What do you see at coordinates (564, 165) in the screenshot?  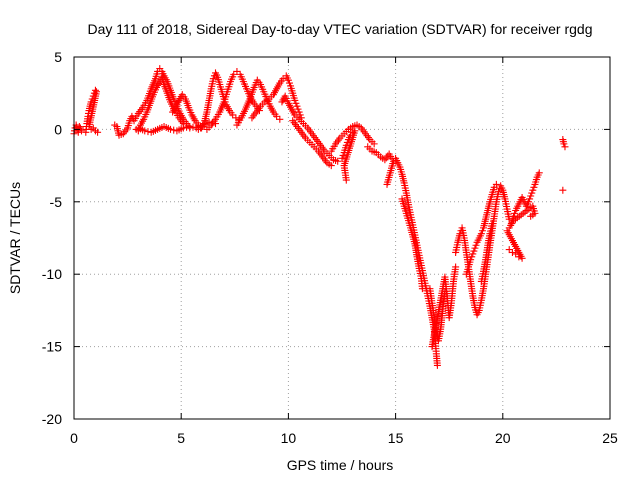 I see `series-sat-y` at bounding box center [564, 165].